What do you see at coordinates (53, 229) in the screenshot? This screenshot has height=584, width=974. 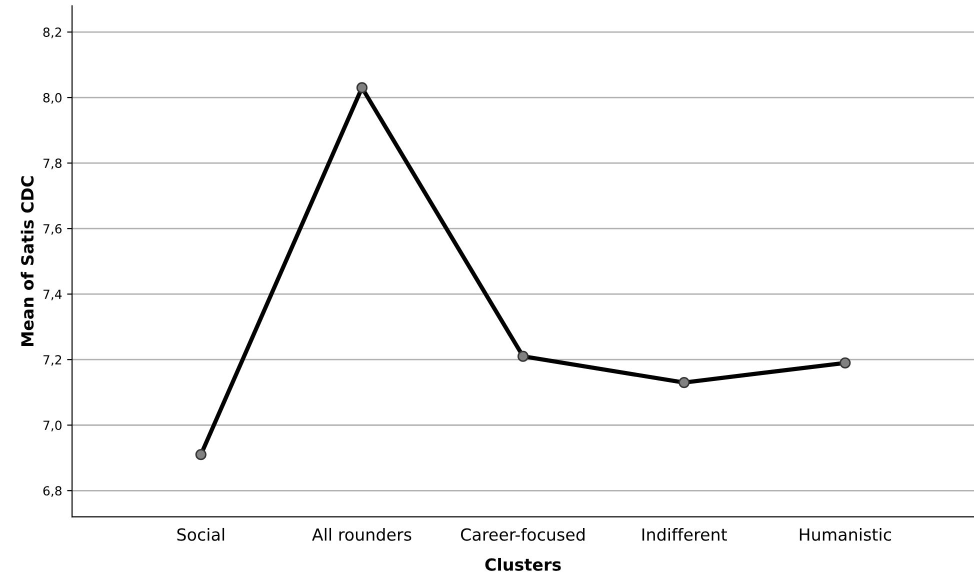 I see `y-tick-label: 7,6` at bounding box center [53, 229].